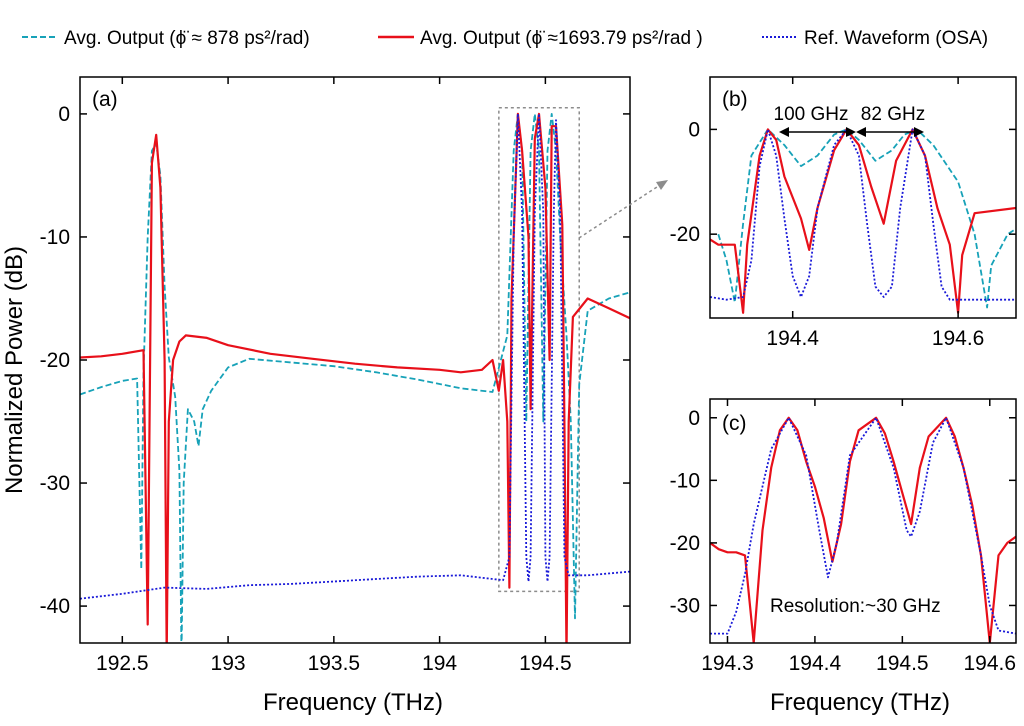 The width and height of the screenshot is (1024, 726). I want to click on x-tick-label: 194, so click(439, 663).